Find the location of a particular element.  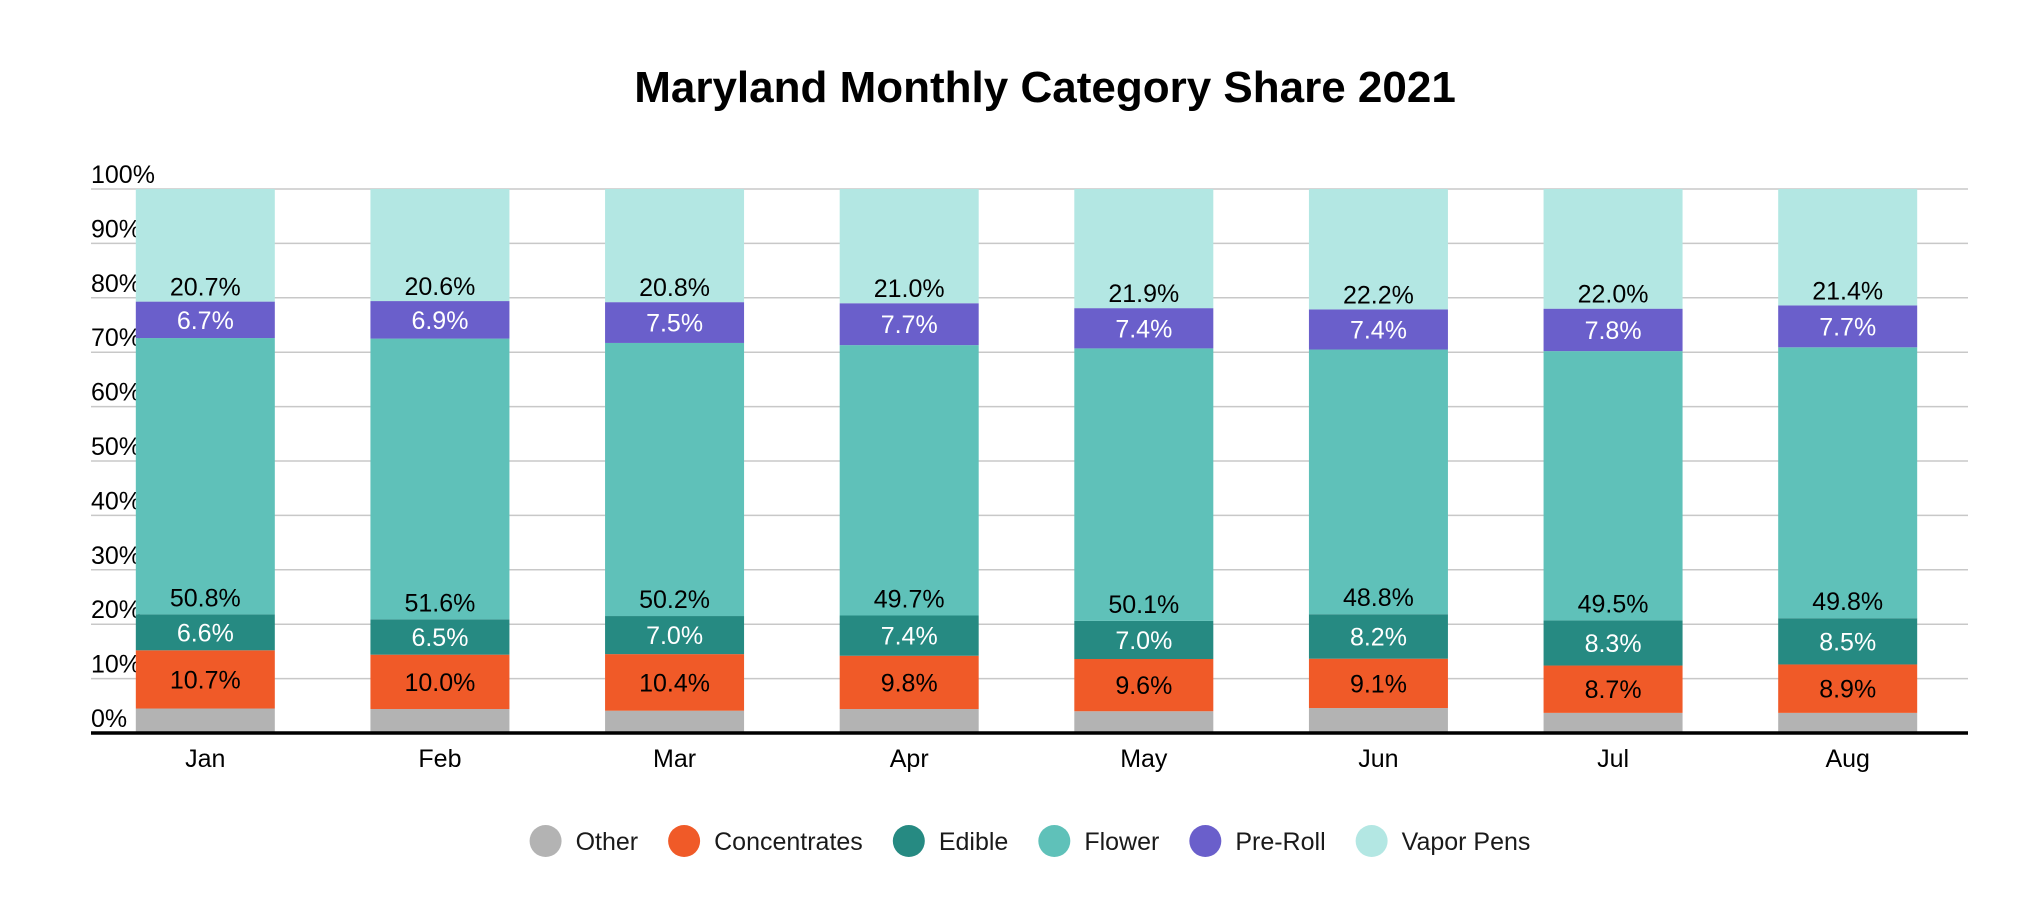

legend-label: Concentrates is located at coordinates (788, 842).